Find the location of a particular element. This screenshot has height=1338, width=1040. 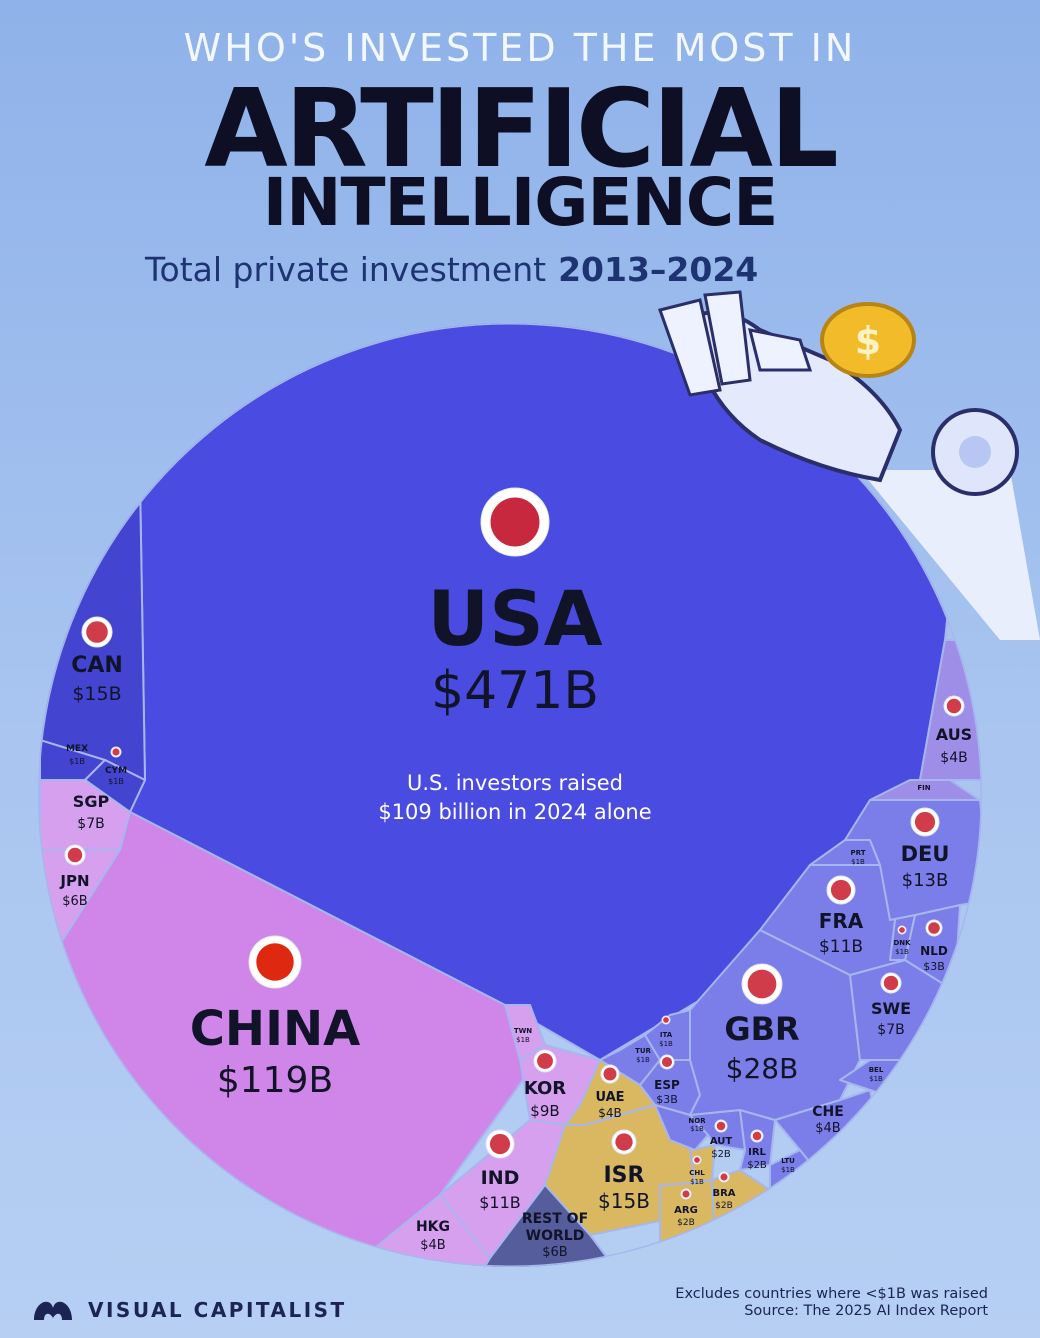

label-aut: AUT is located at coordinates (721, 1141).